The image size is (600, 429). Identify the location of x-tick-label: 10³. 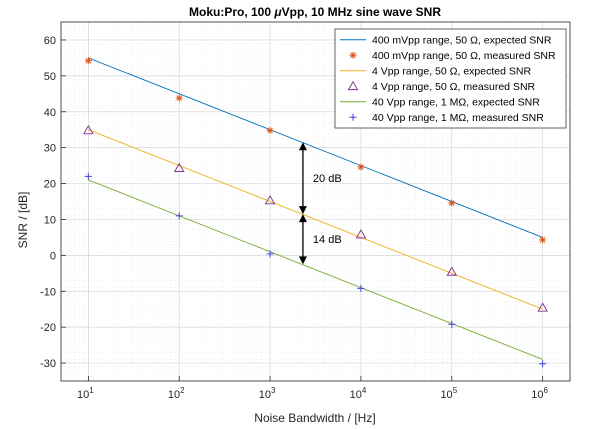
(267, 393).